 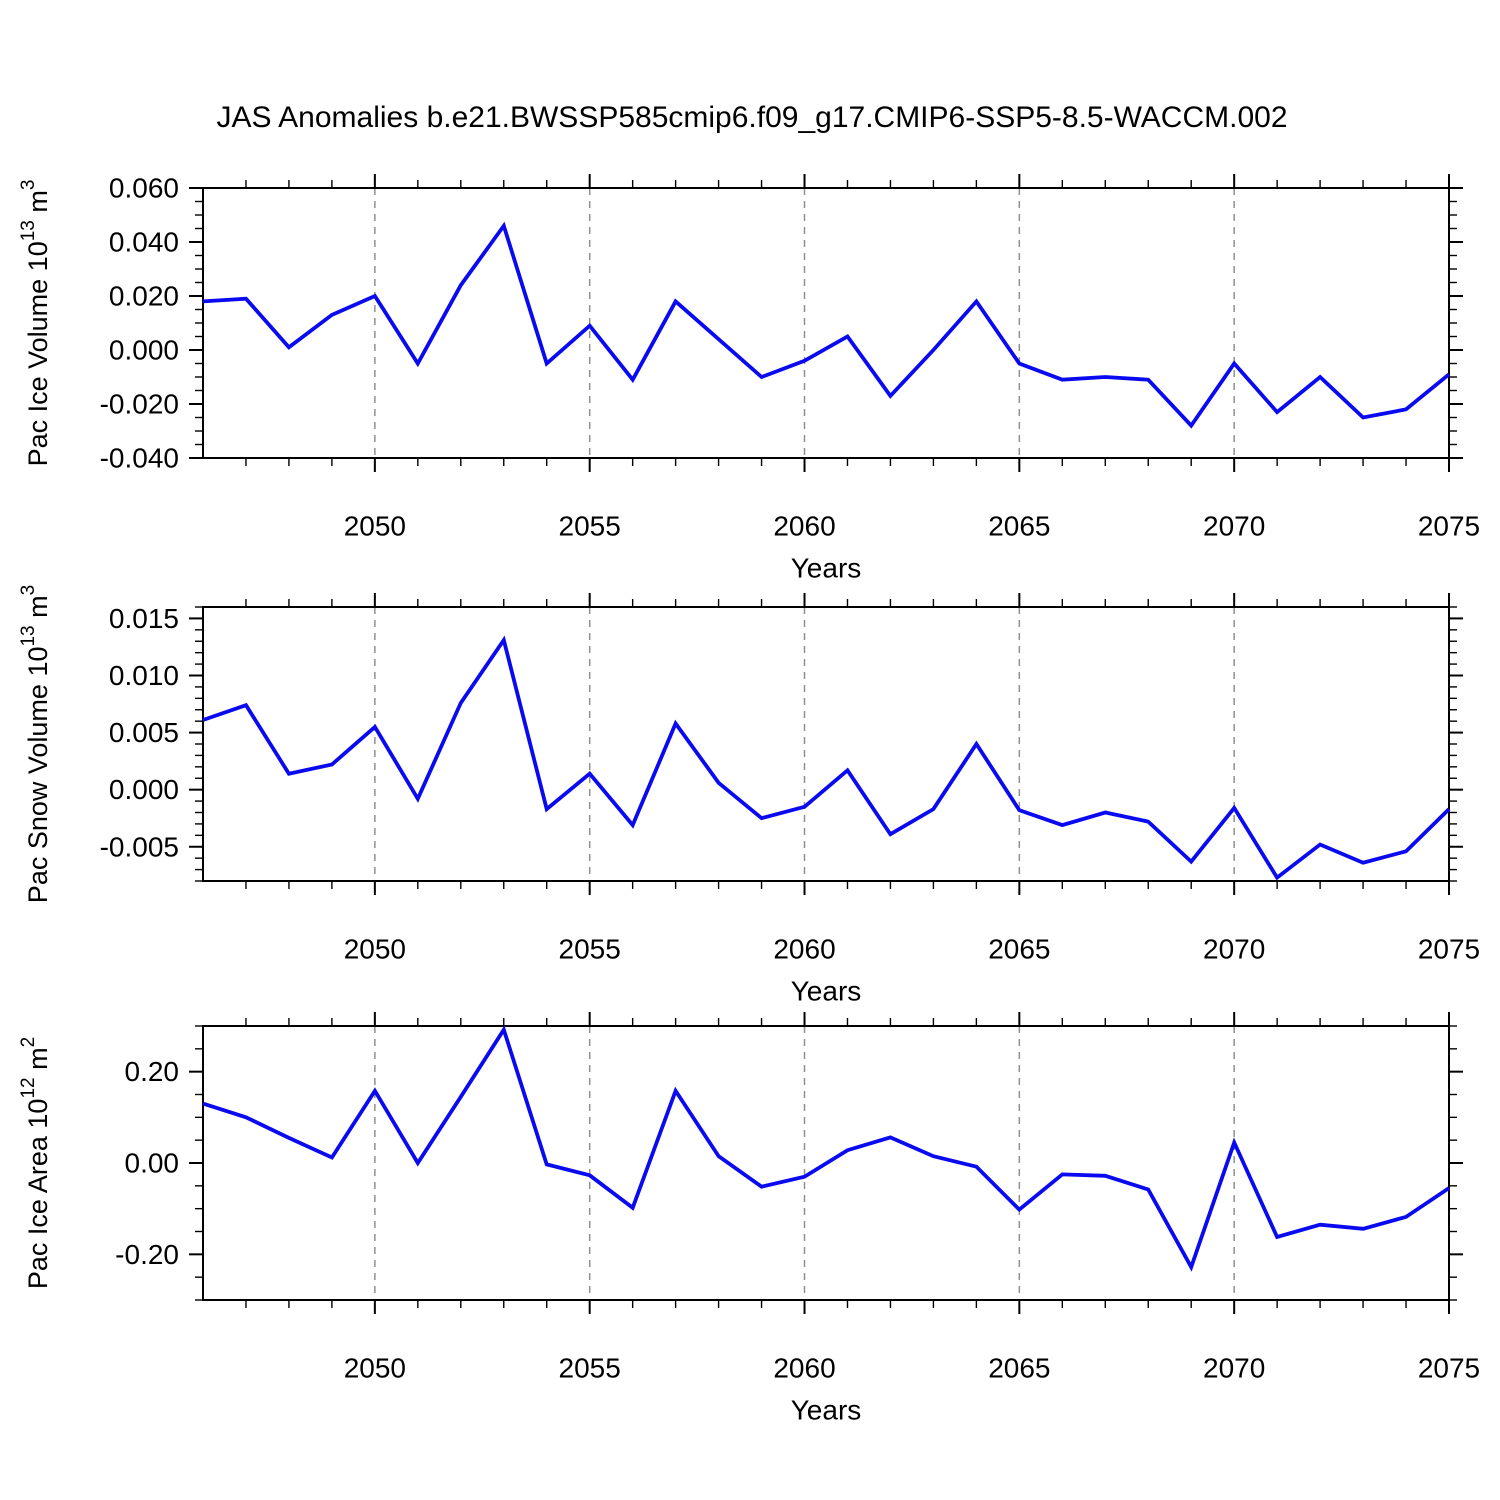 I want to click on y-tick-label: 0.20, so click(x=152, y=1071).